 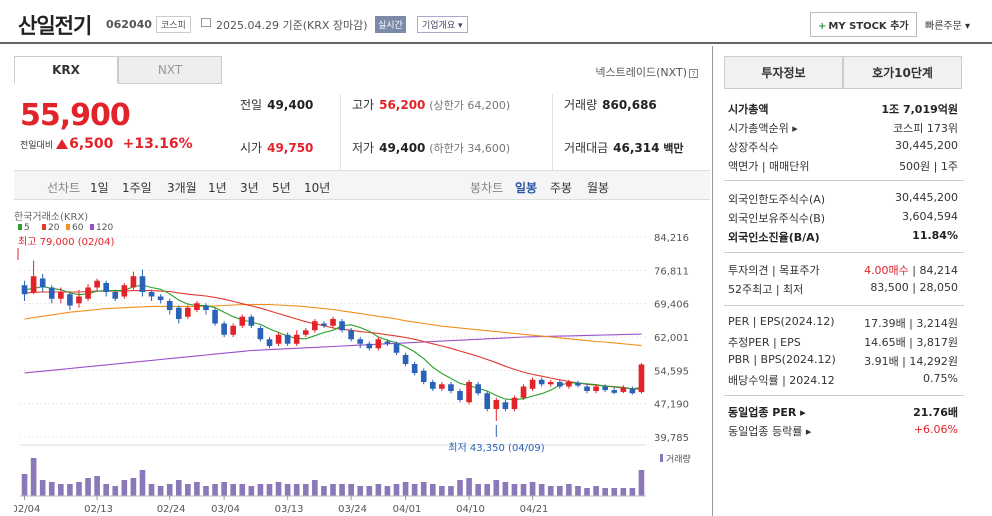 I want to click on tab-investment-info: 투자정보, so click(x=783, y=72).